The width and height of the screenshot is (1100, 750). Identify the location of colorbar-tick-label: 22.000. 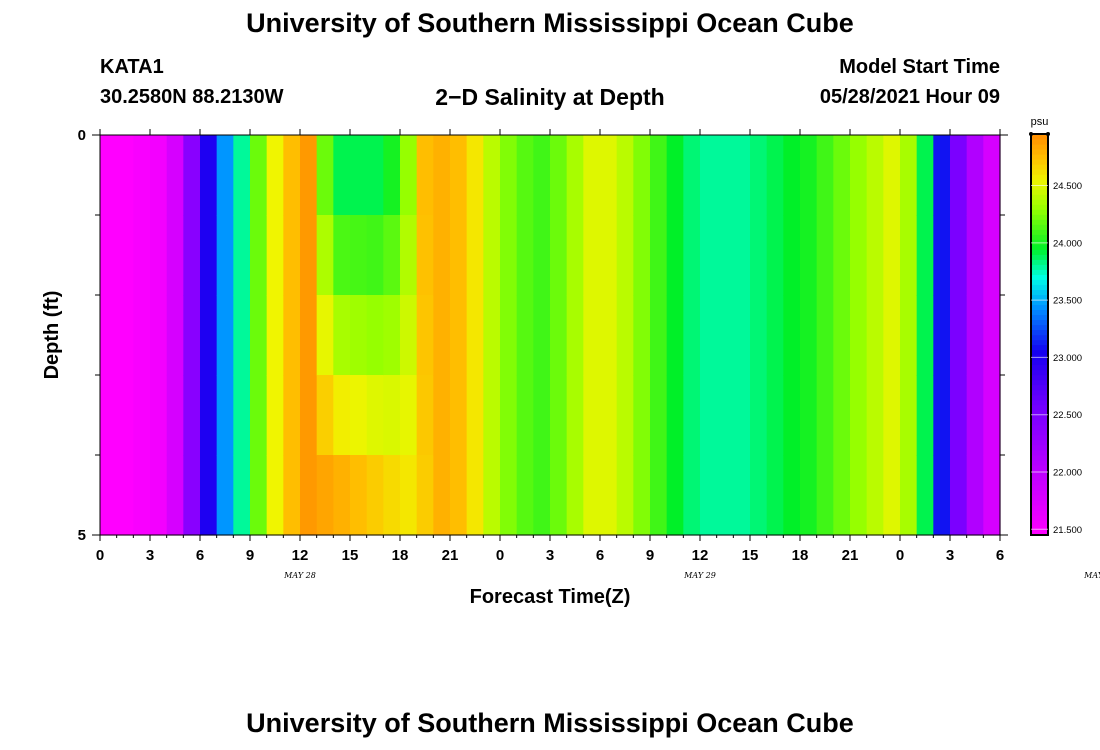
(1067, 472).